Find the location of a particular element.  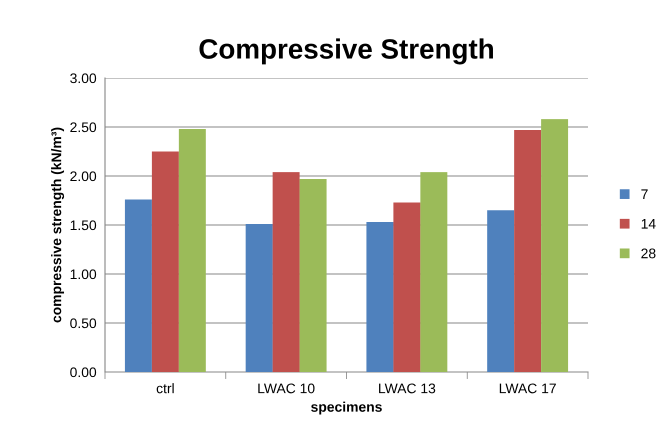

x-tick-label: LWAC 17 is located at coordinates (528, 388).